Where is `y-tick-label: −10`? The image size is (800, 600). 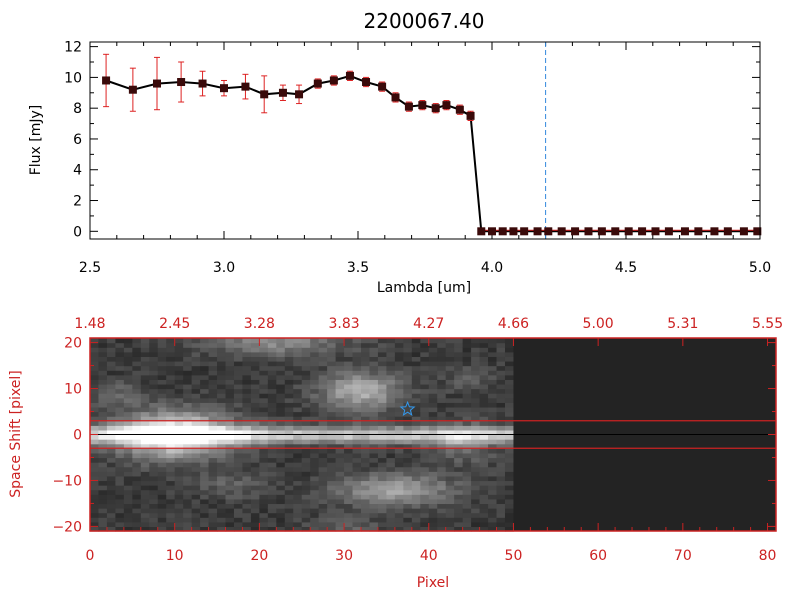
y-tick-label: −10 is located at coordinates (67, 481).